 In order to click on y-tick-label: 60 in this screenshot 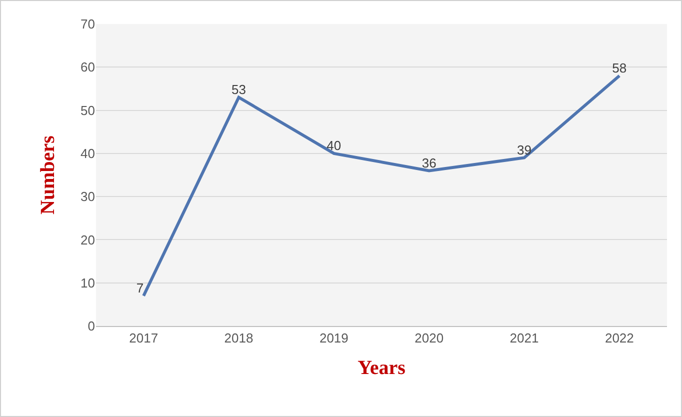, I will do `click(87, 67)`.